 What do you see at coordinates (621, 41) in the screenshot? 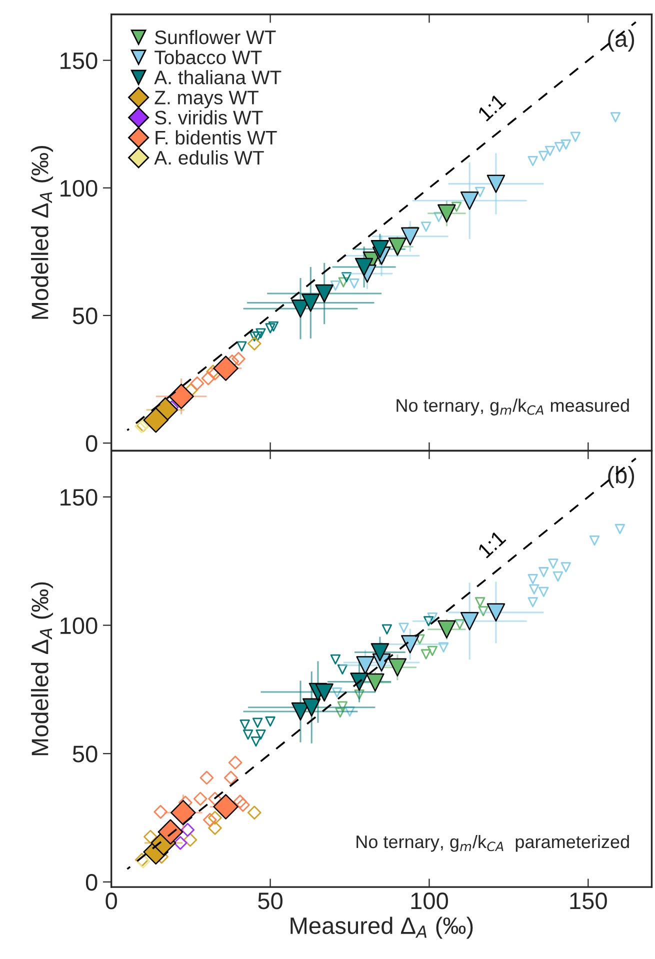
I see `text: (a)` at bounding box center [621, 41].